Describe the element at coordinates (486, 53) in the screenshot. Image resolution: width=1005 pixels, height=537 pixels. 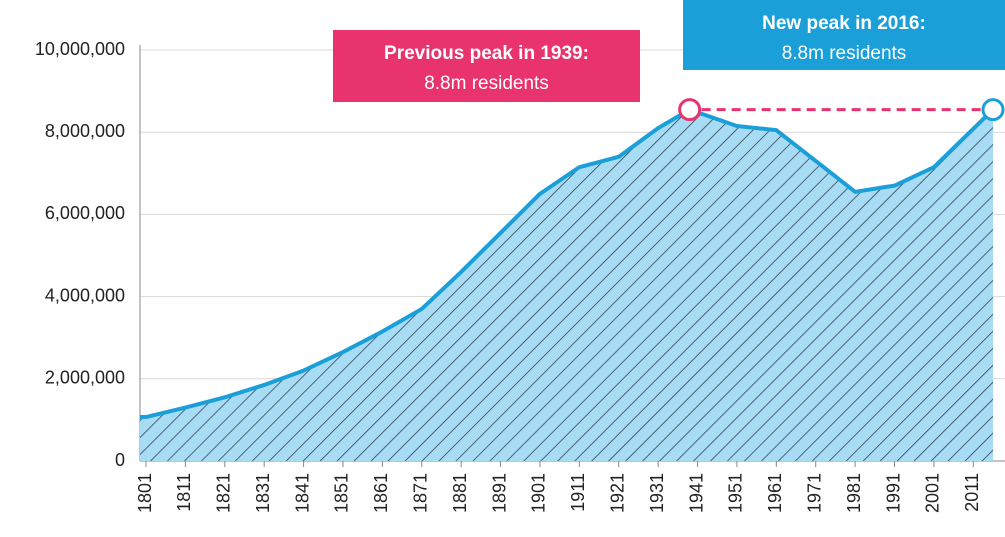
I see `annotation-title: Previous peak in 1939:` at that location.